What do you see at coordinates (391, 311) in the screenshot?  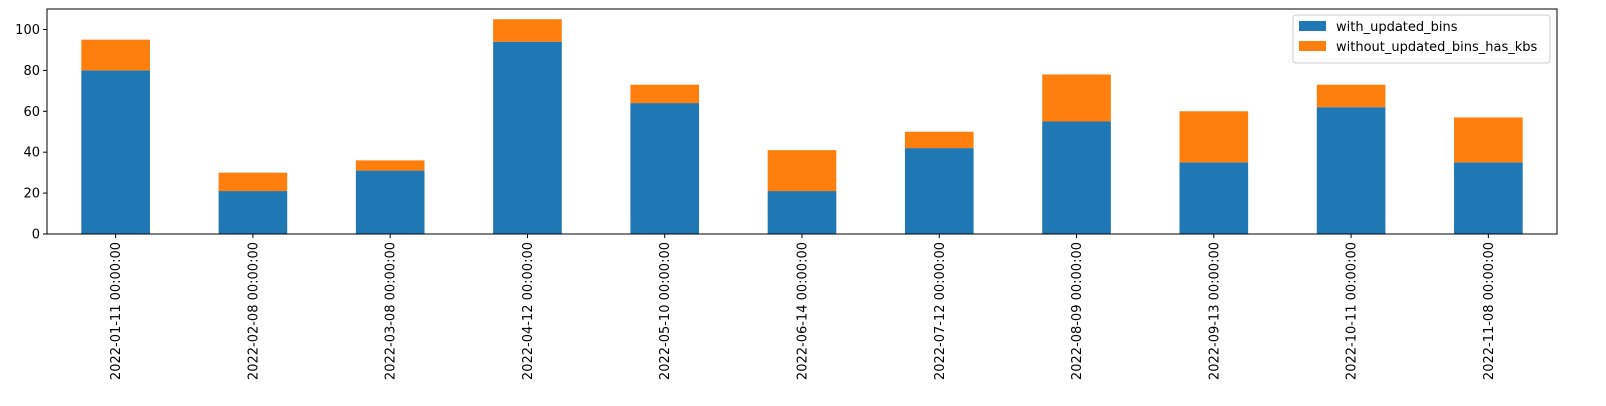 I see `x-tick-label-2: 2022-03-08 00:00:00` at bounding box center [391, 311].